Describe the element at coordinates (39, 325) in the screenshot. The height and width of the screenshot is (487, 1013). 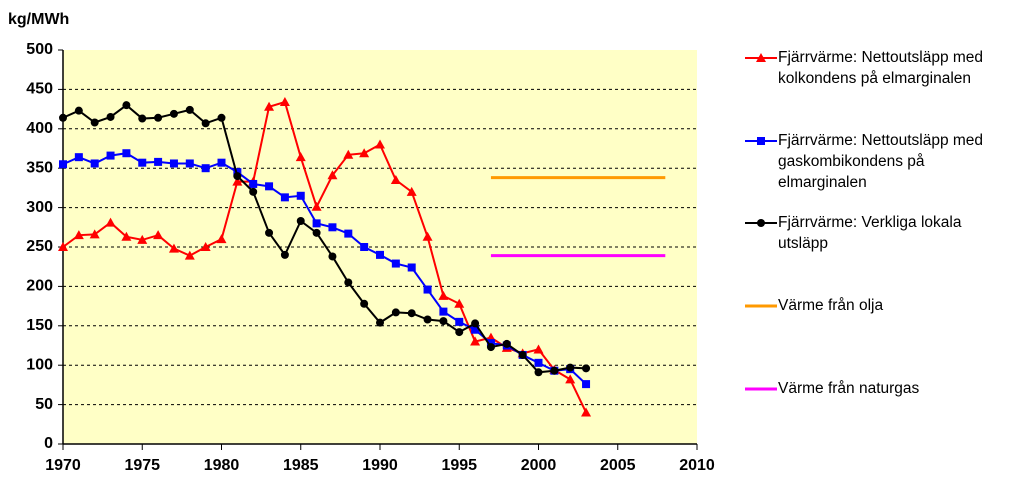
I see `y-tick-label: 150` at that location.